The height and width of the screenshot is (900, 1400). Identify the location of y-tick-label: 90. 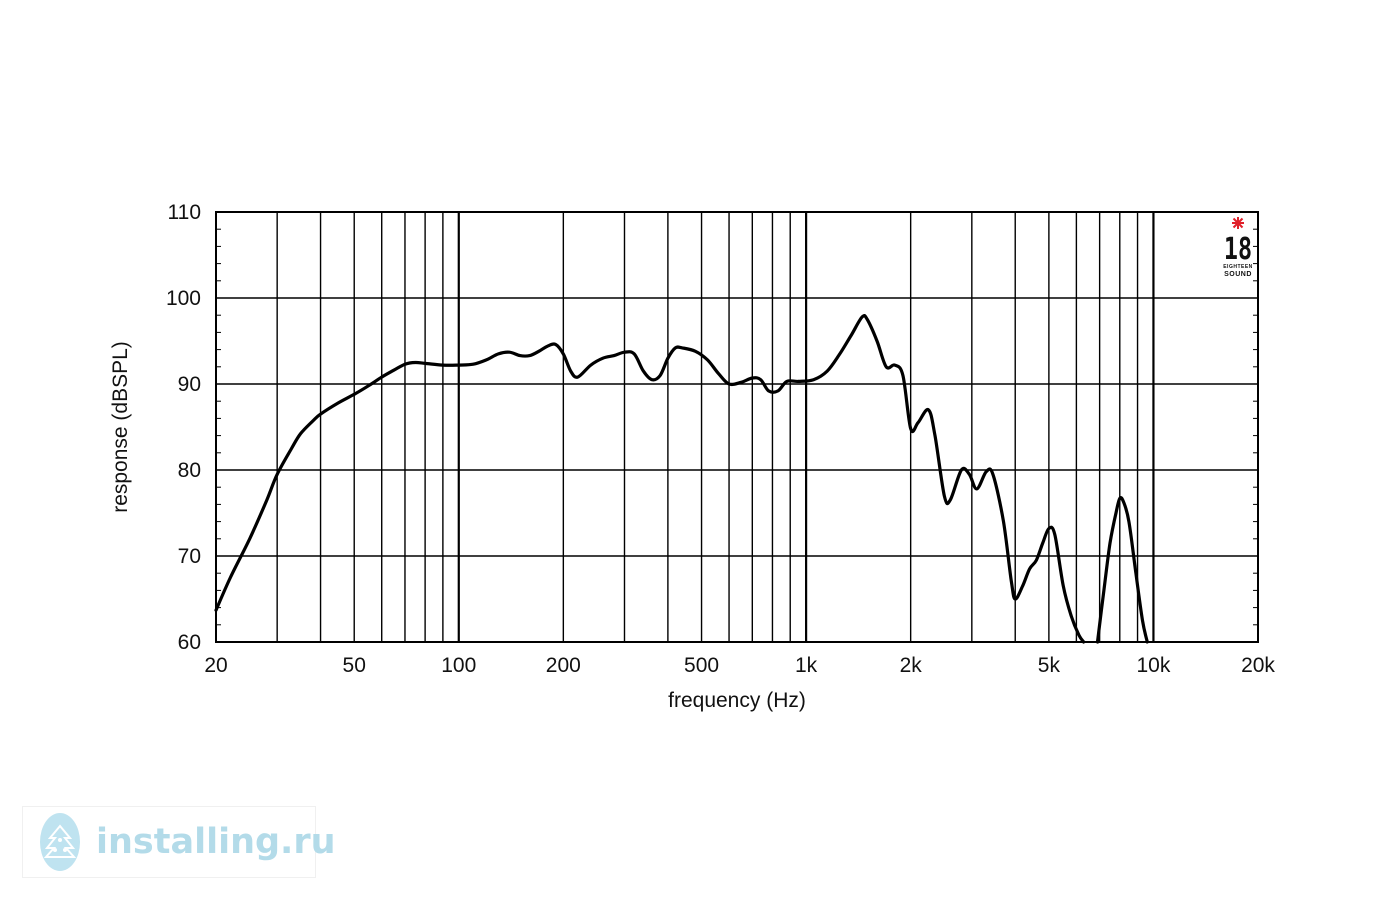
(189, 384).